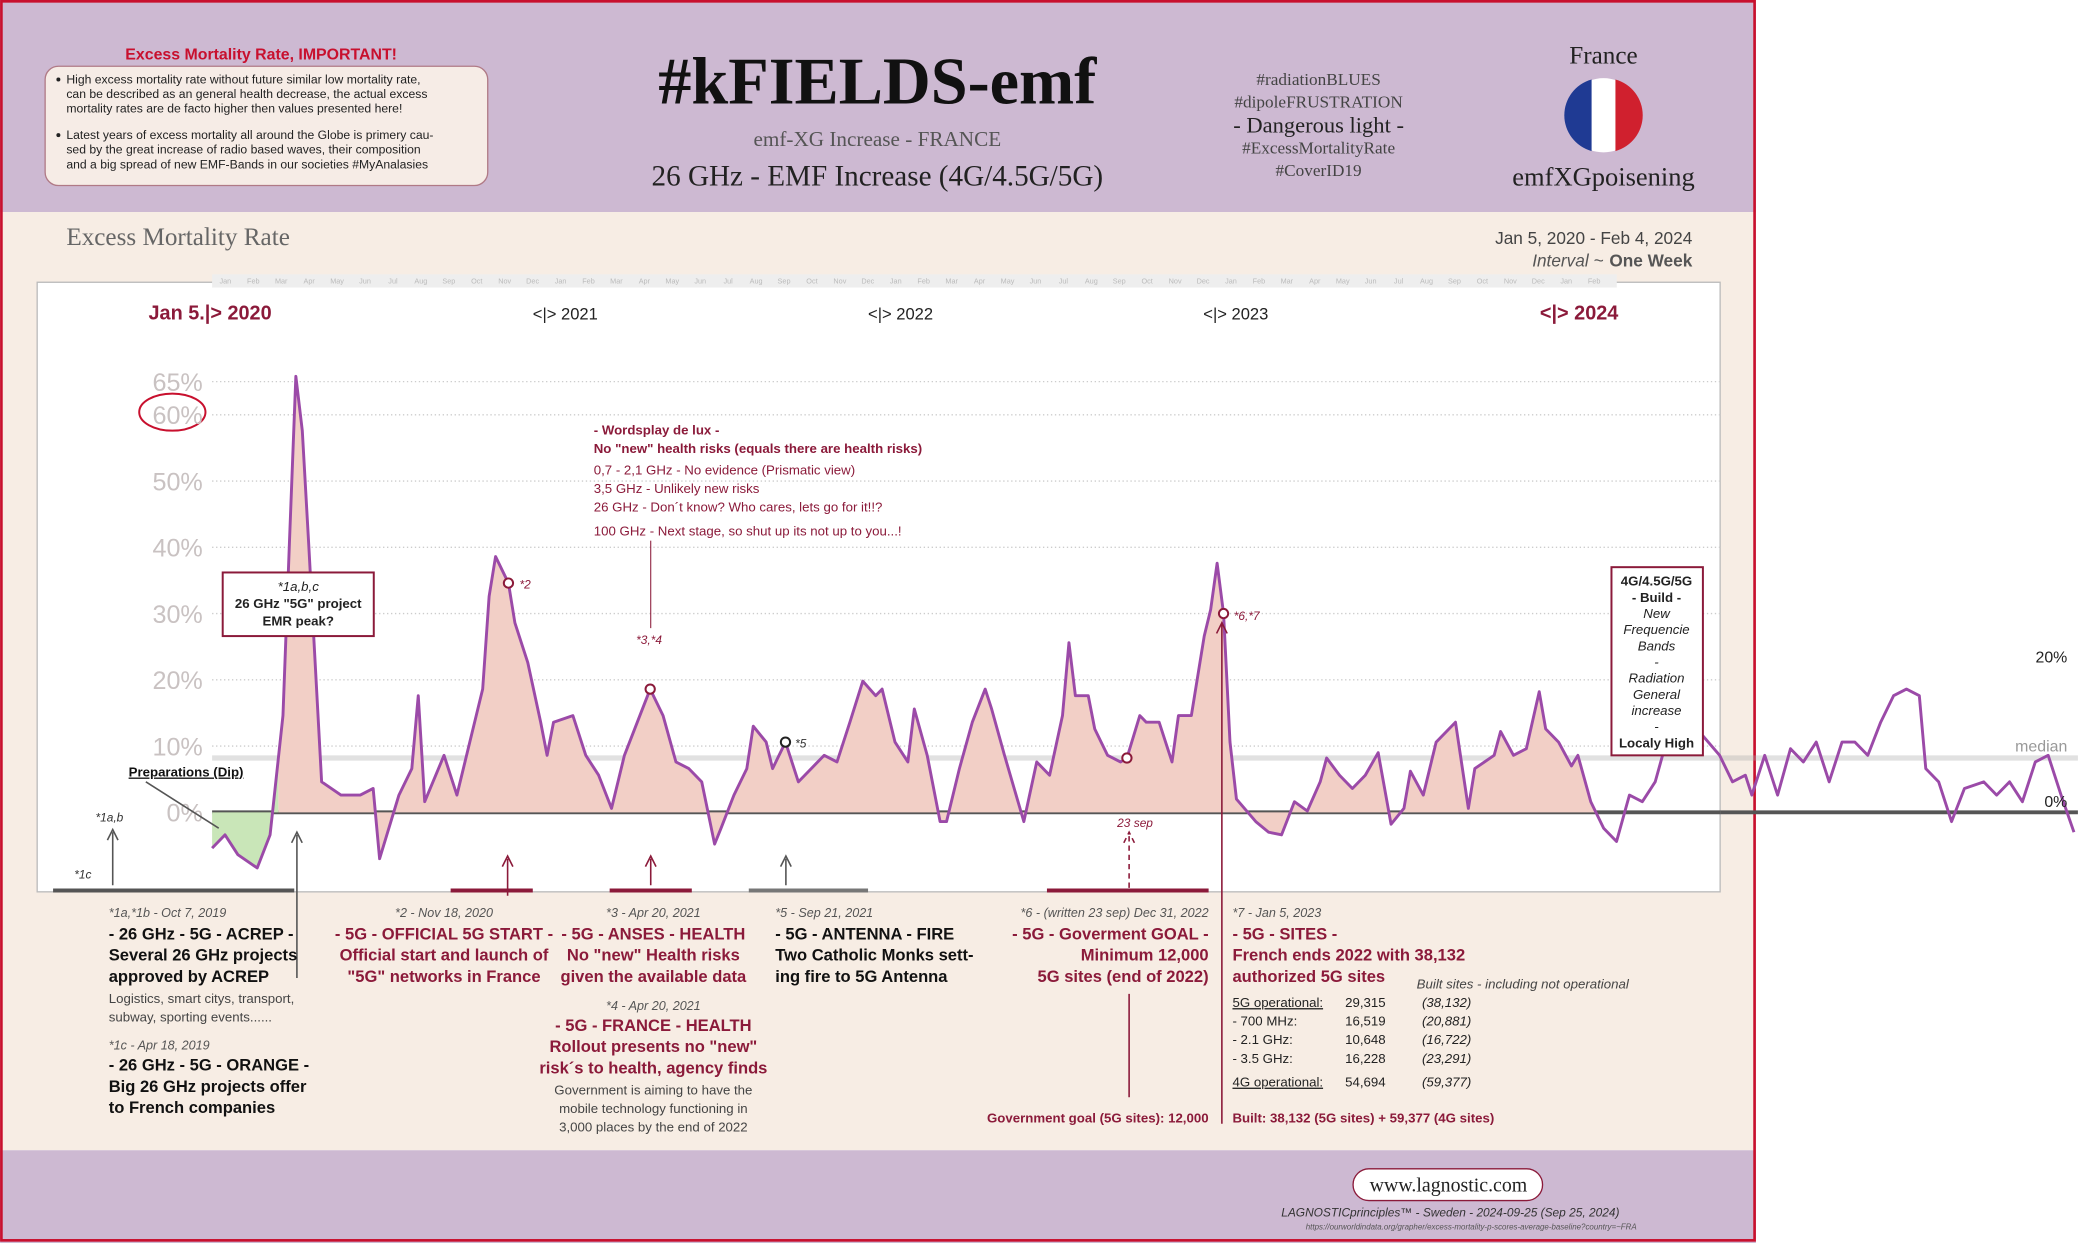 The image size is (2078, 1243). What do you see at coordinates (1365, 1021) in the screenshot?
I see `label: 16,519` at bounding box center [1365, 1021].